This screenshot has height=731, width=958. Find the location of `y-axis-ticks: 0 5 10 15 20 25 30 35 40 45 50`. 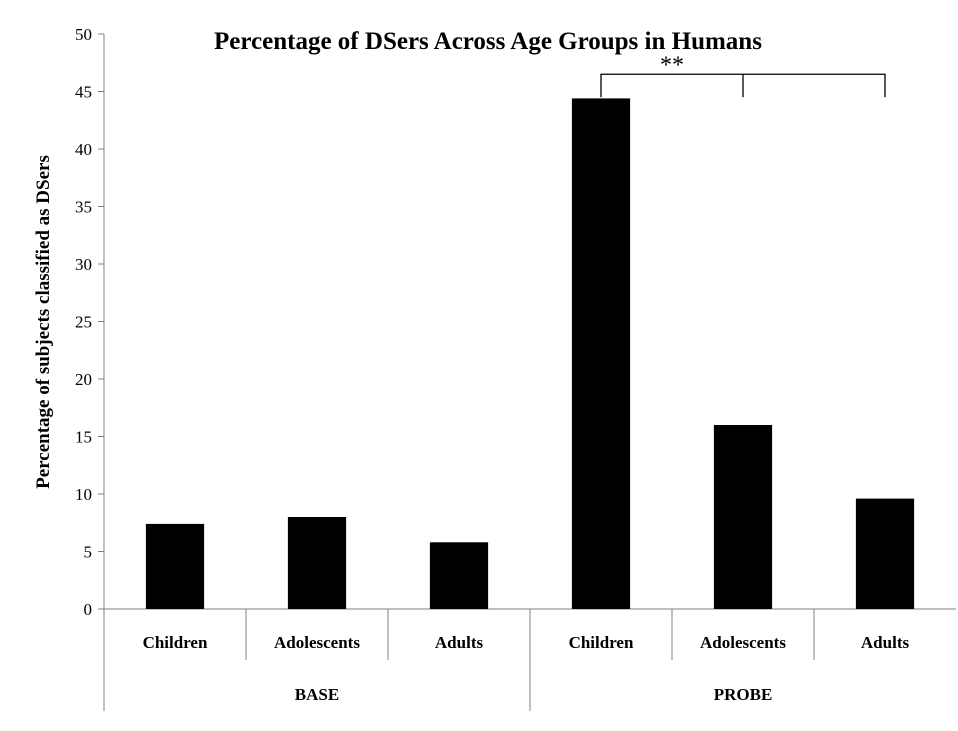

y-axis-ticks: 0 5 10 15 20 25 30 35 40 45 50 is located at coordinates (89, 322).